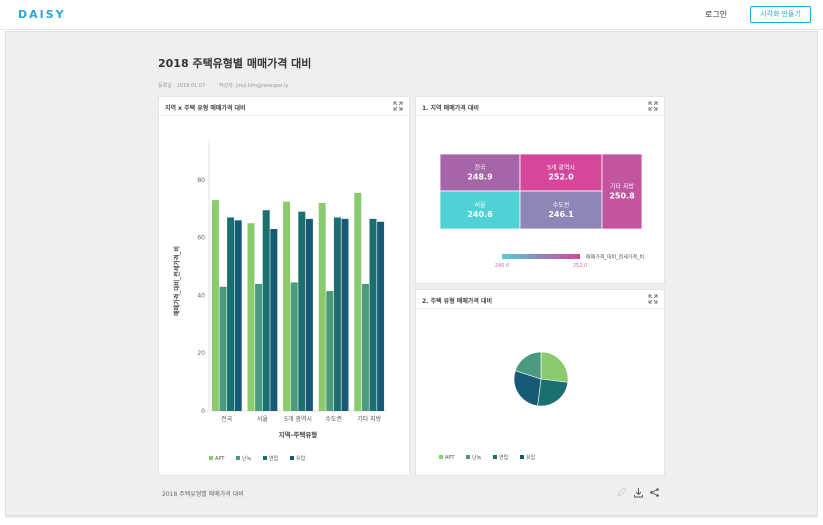  What do you see at coordinates (263, 419) in the screenshot?
I see `x-tick-label: 서울` at bounding box center [263, 419].